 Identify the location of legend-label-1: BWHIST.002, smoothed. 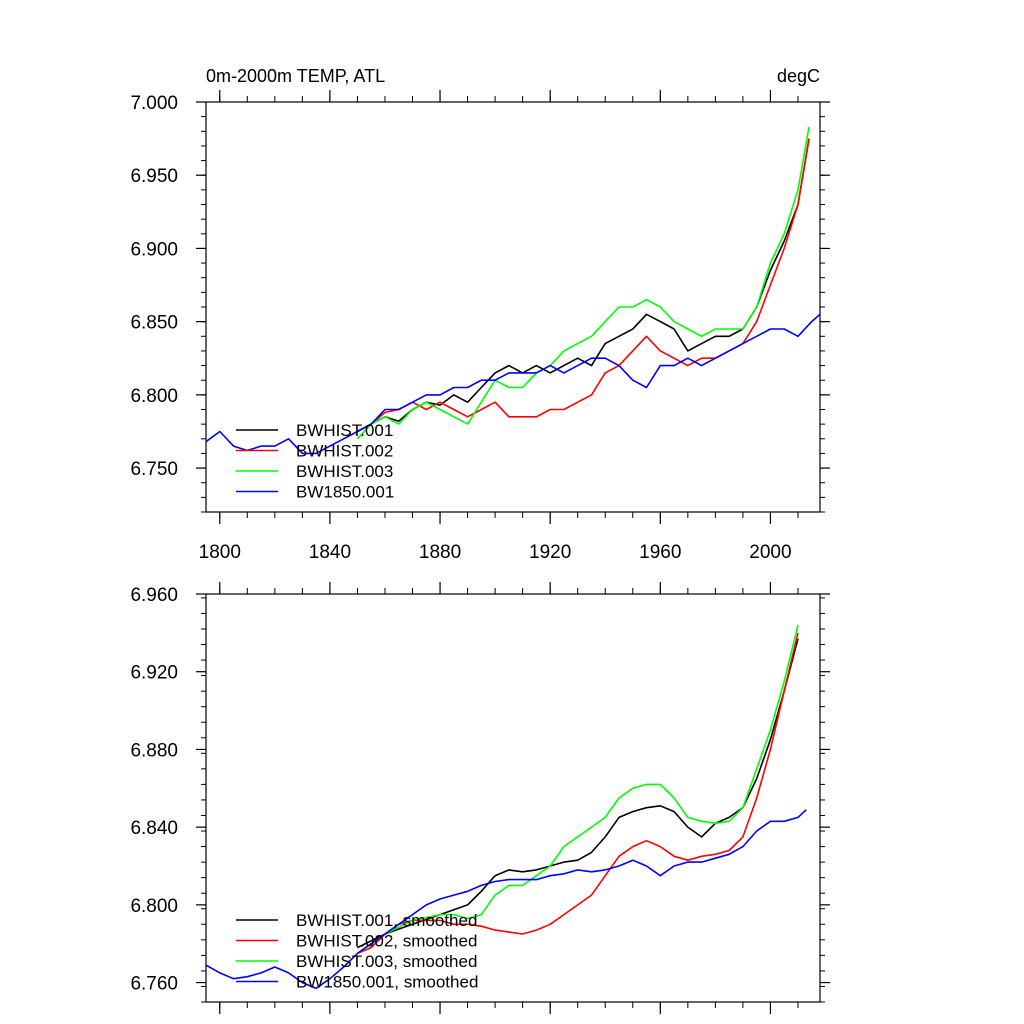
(386, 941).